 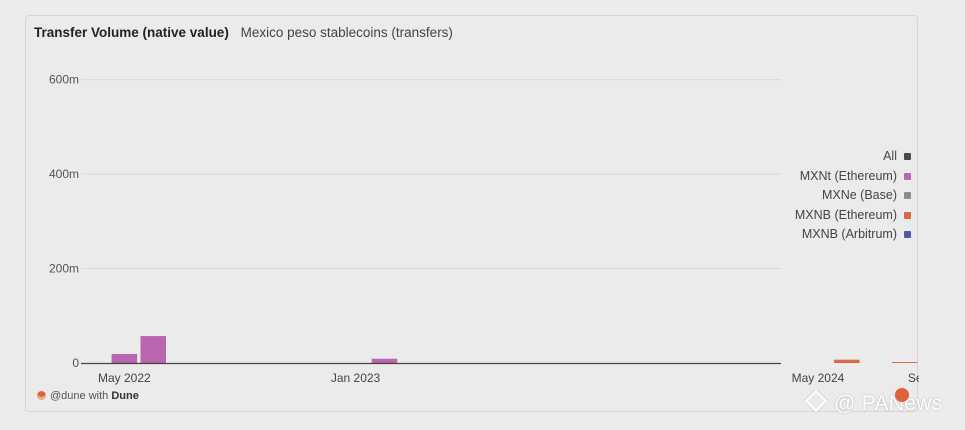 I want to click on legend-item: All, so click(x=853, y=157).